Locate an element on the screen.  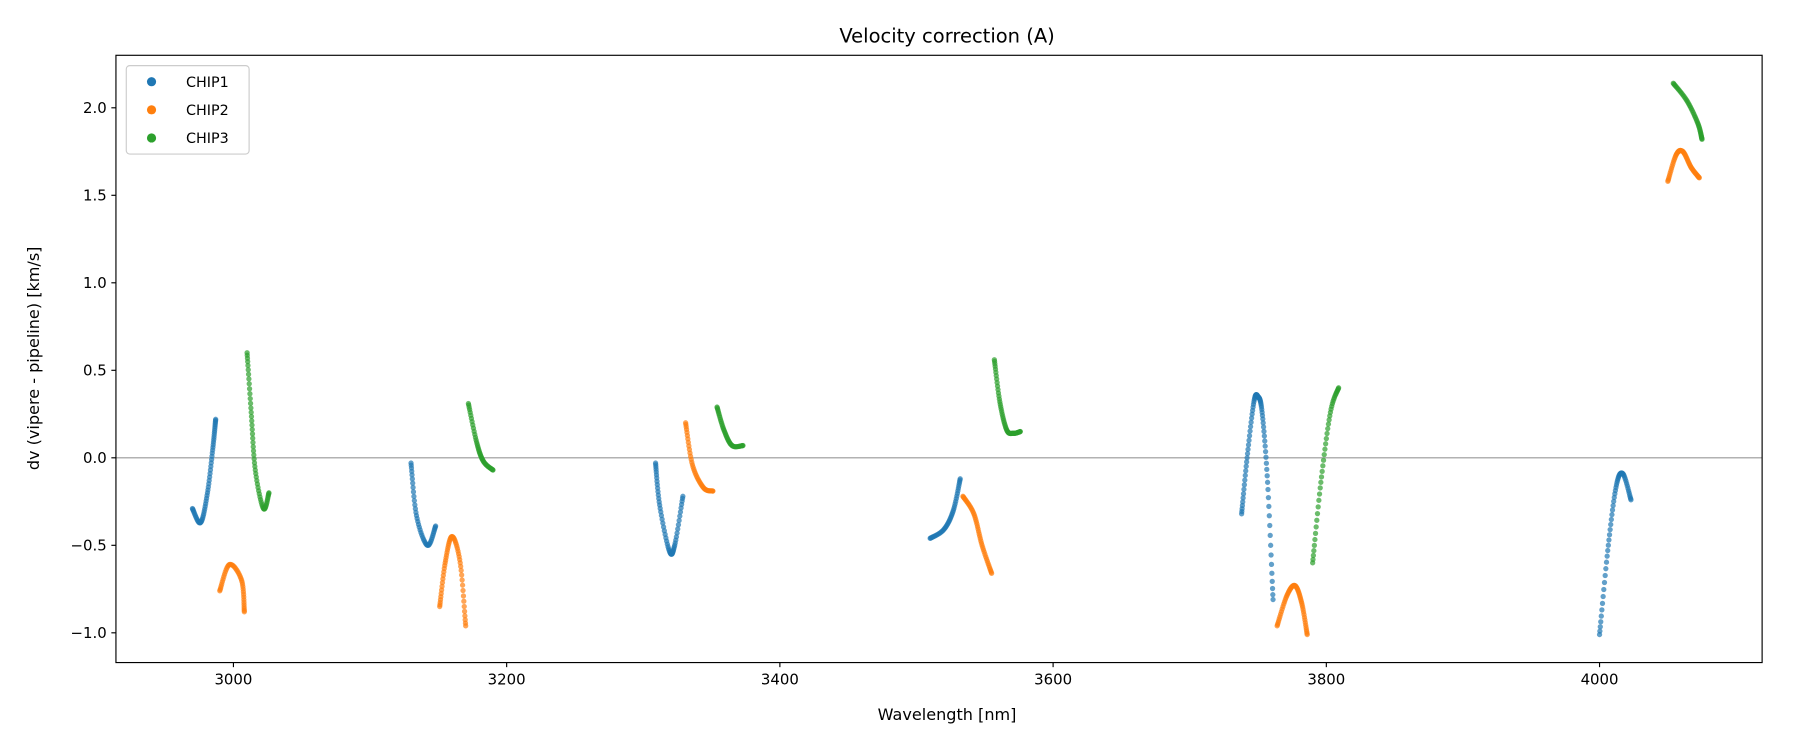
legend: CHIP1 CHIP2 CHIP3 is located at coordinates (187, 110).